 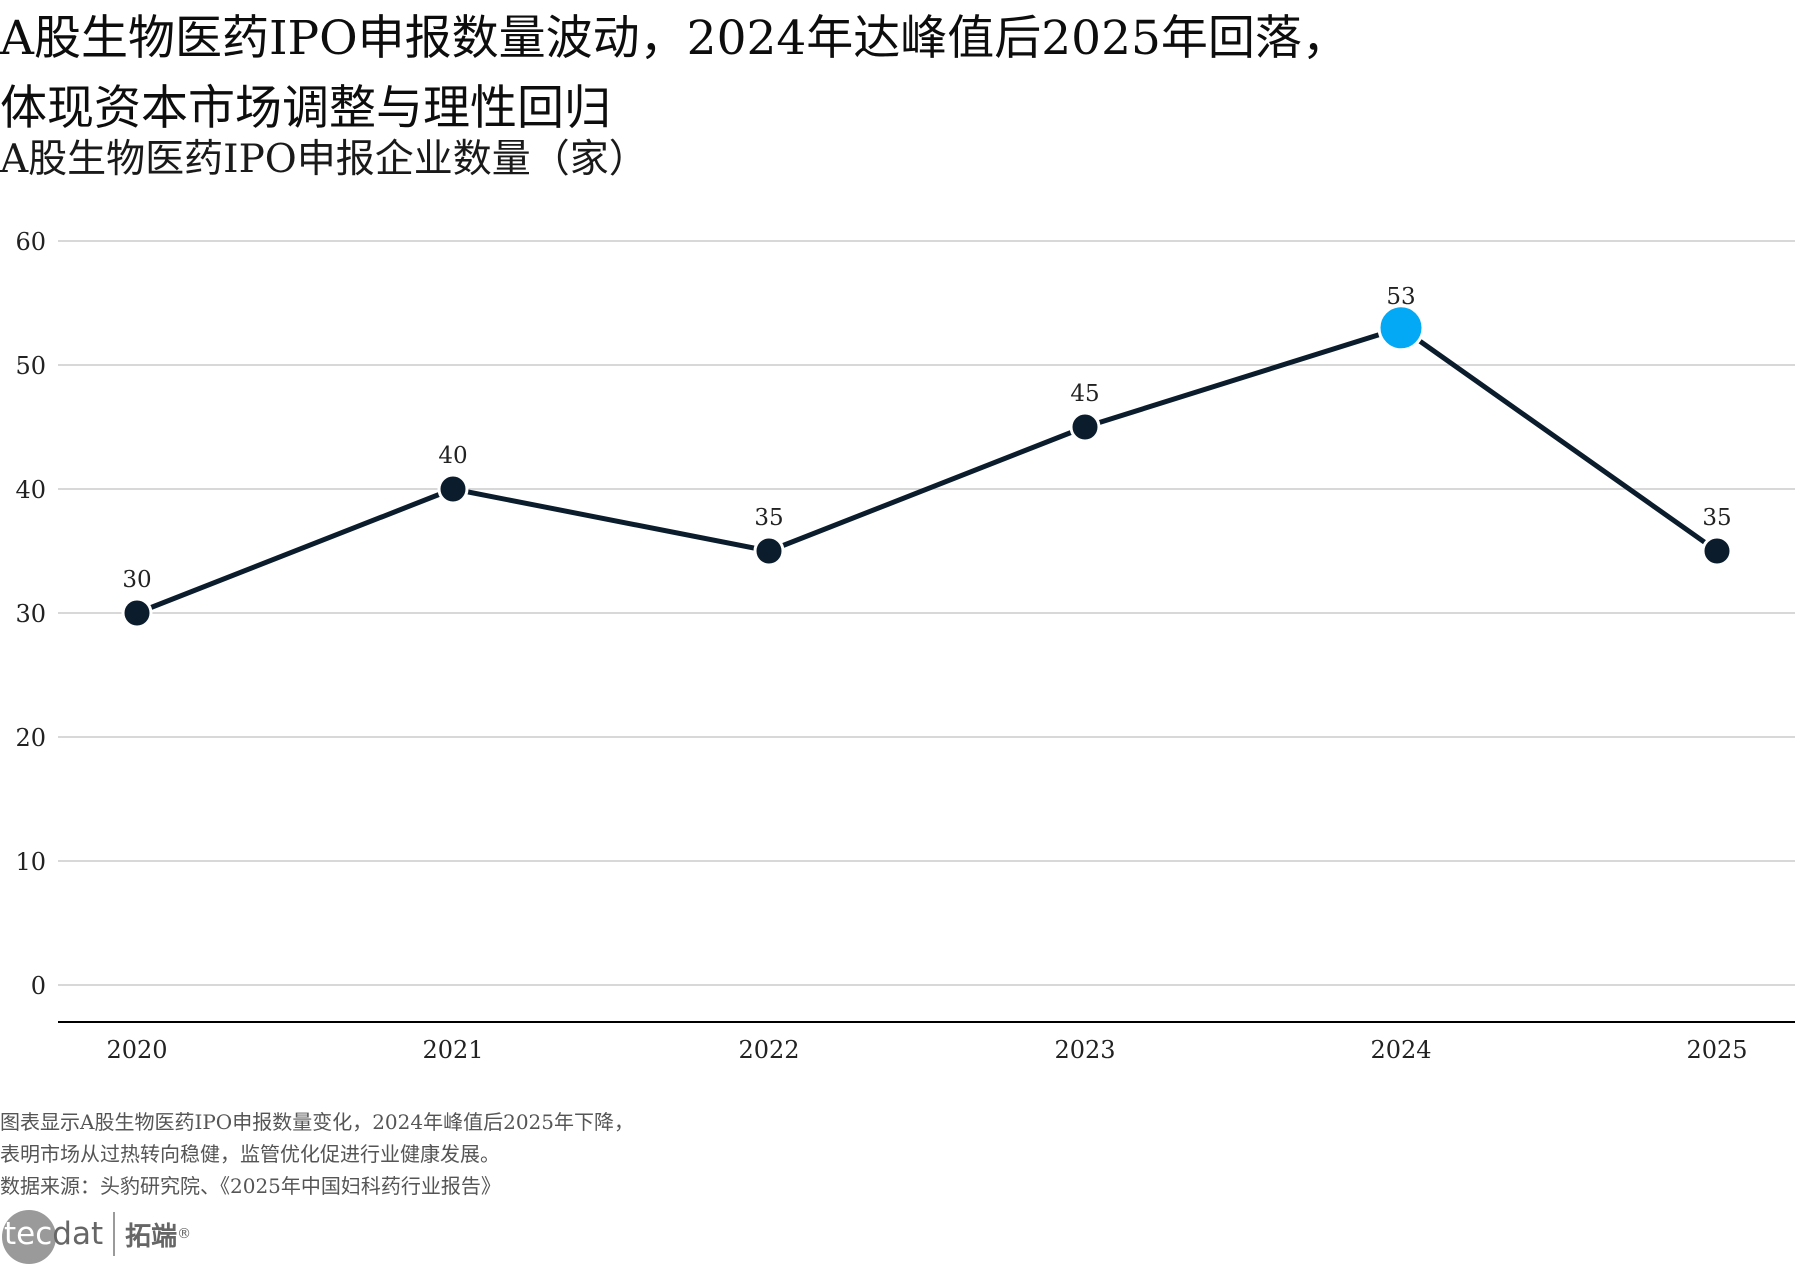 I want to click on y-axis-tick-labels: 0 10 20 30 40 50 60, so click(x=30, y=614).